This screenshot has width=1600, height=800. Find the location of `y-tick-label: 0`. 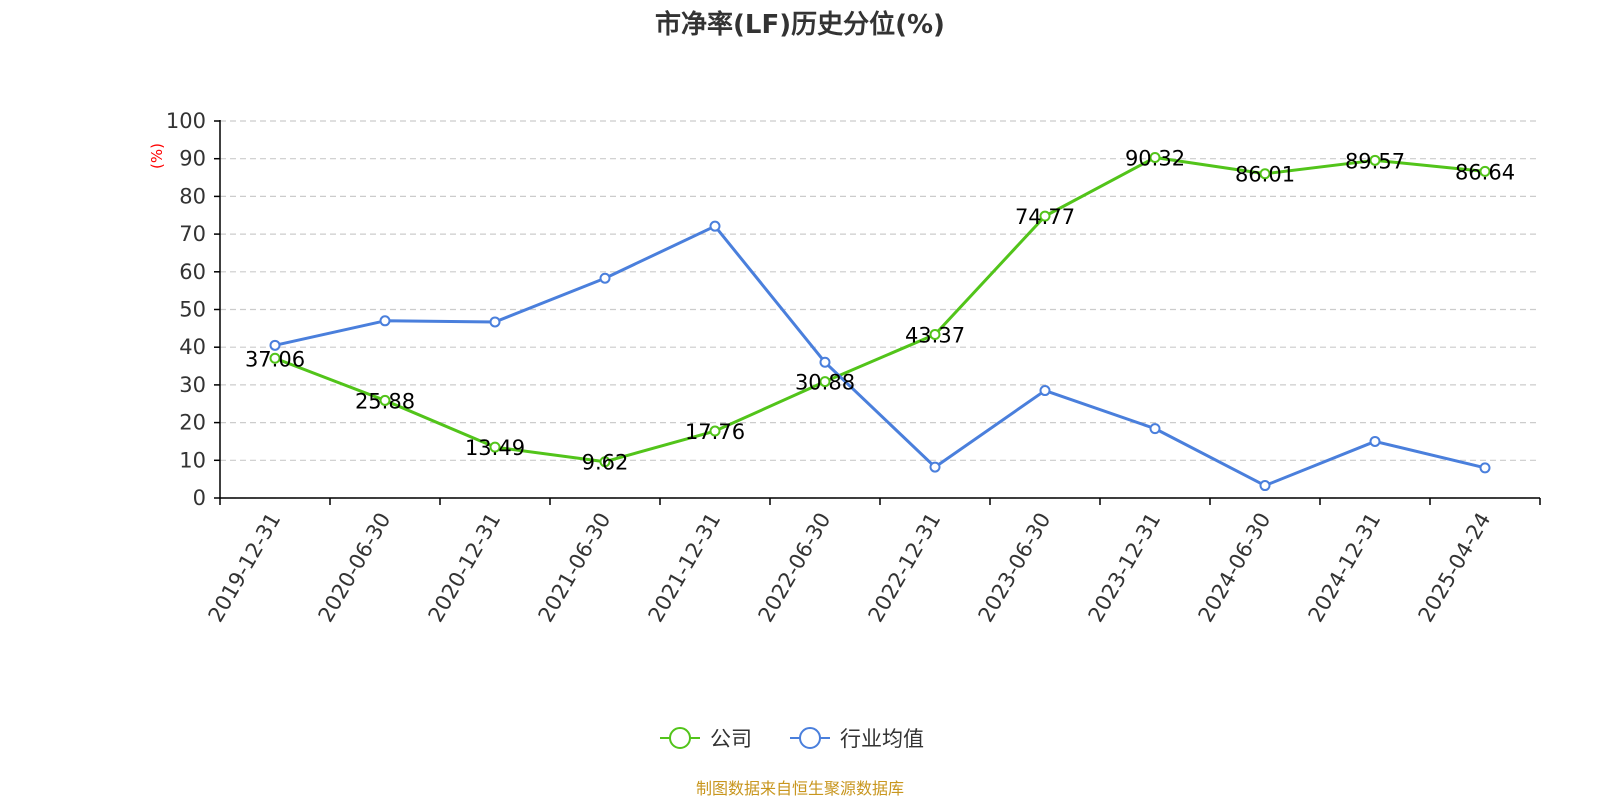

y-tick-label: 0 is located at coordinates (199, 498).